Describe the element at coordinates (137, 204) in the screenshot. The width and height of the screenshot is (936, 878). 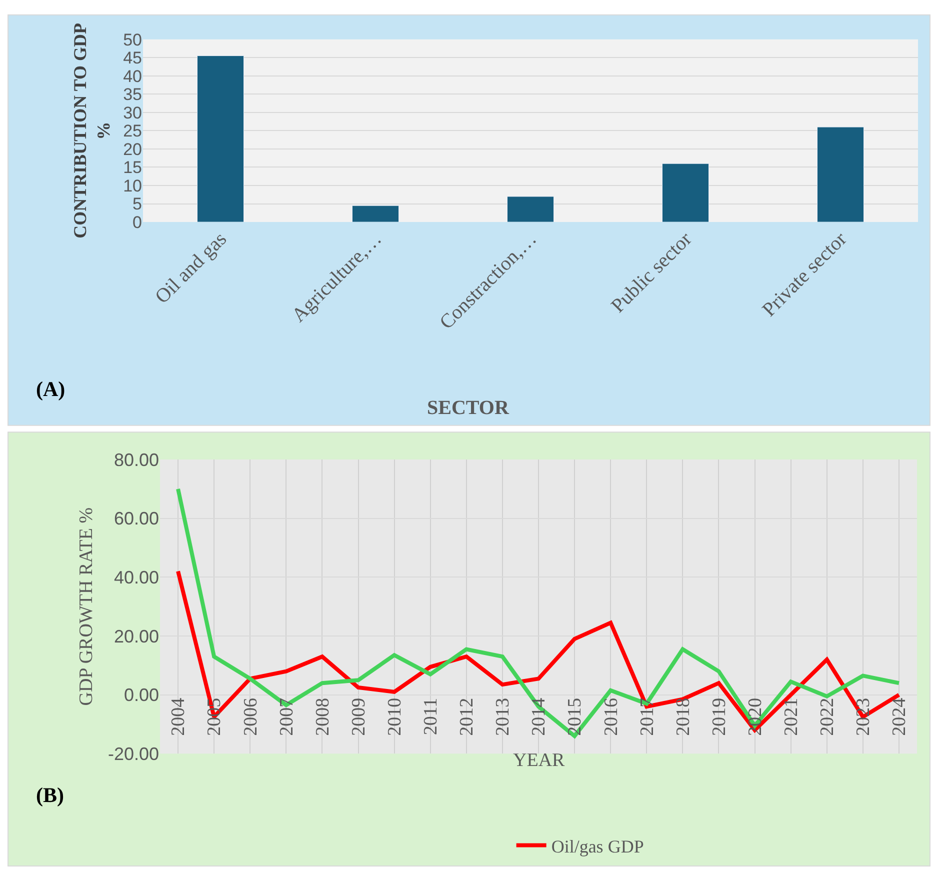
I see `y-tick-label: 5` at that location.